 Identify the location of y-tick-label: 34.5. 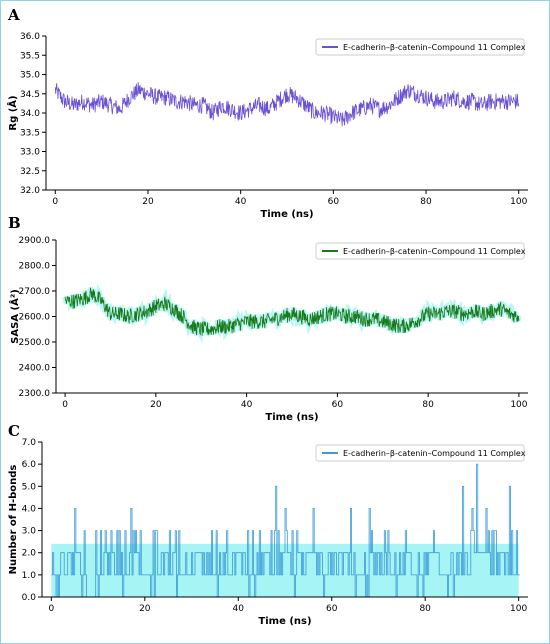
(30, 95).